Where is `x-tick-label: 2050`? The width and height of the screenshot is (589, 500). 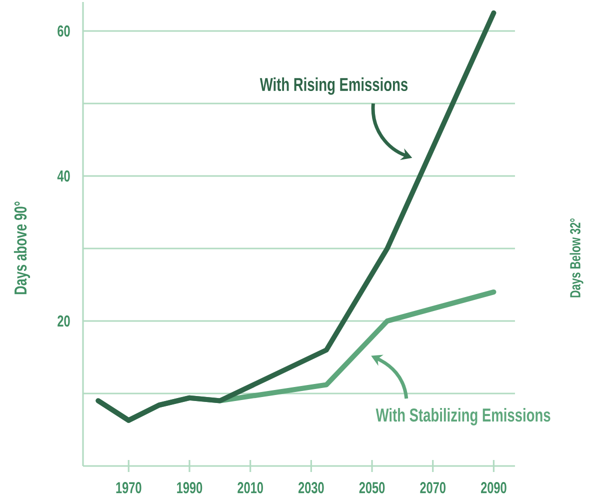
x-tick-label: 2050 is located at coordinates (372, 488).